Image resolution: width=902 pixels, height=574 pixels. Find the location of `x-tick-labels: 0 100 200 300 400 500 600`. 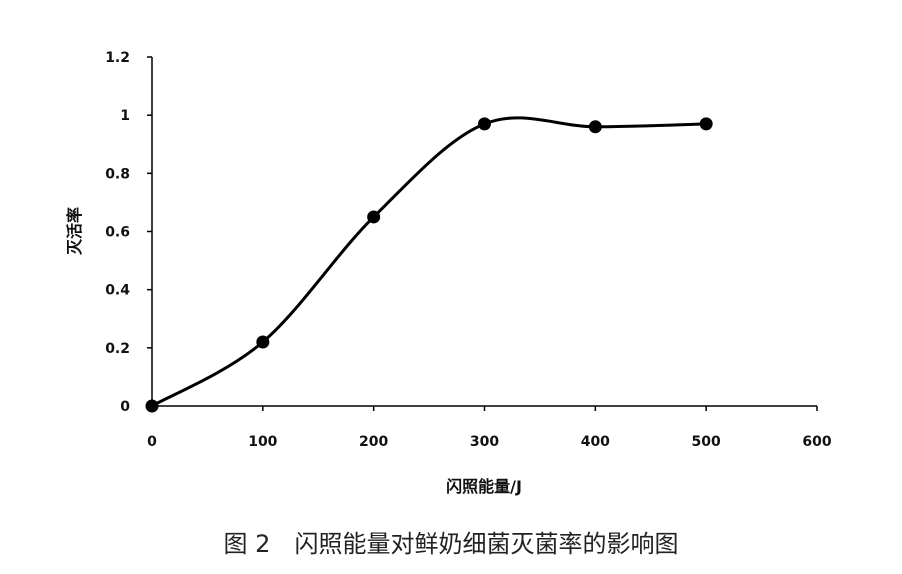

x-tick-labels: 0 100 200 300 400 500 600 is located at coordinates (489, 442).